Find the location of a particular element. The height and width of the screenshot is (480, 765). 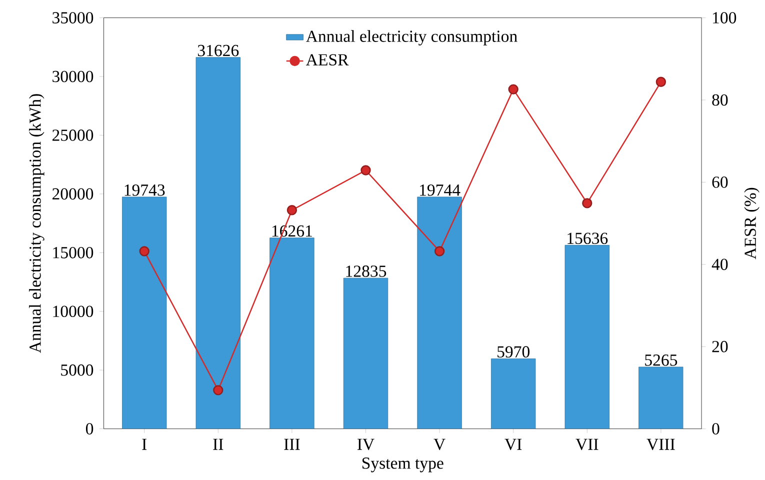

y-tick-label: 15000 is located at coordinates (73, 252).